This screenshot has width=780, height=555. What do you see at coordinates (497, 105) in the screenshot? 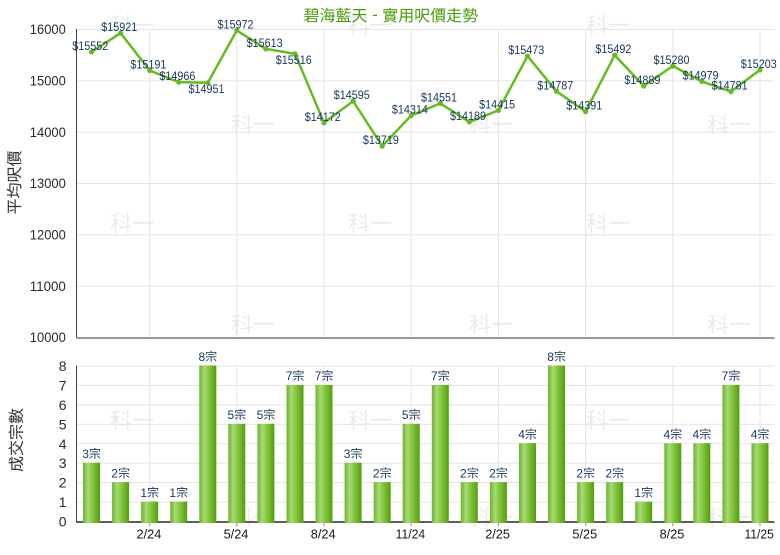
I see `svg-text: $14415` at bounding box center [497, 105].